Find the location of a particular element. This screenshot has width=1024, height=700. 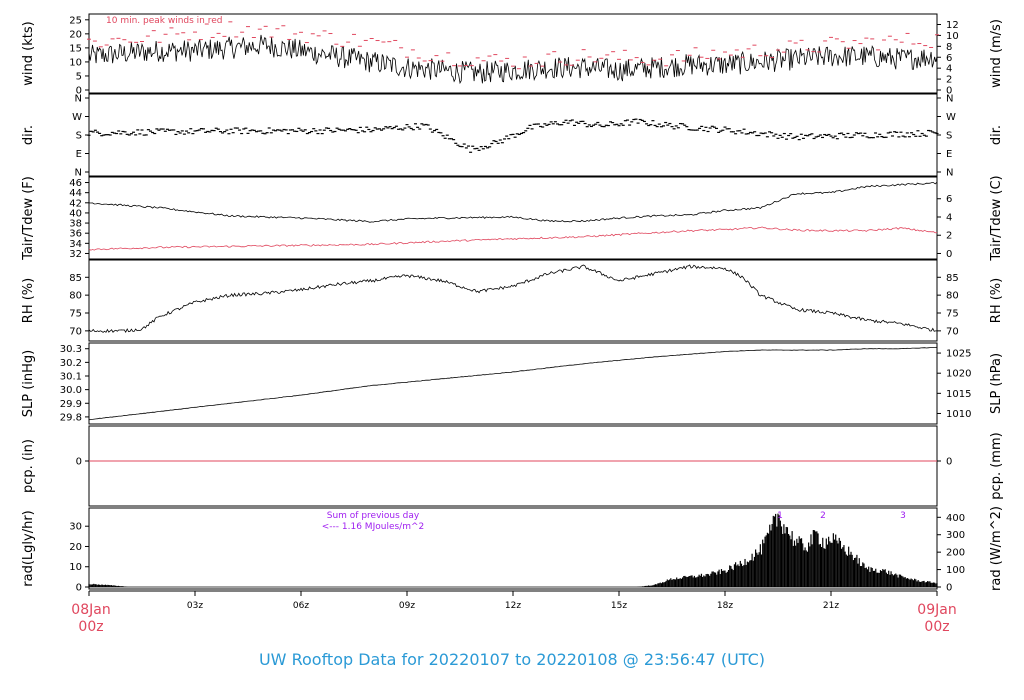

rad-right-tick-label: 300 is located at coordinates (955, 535).